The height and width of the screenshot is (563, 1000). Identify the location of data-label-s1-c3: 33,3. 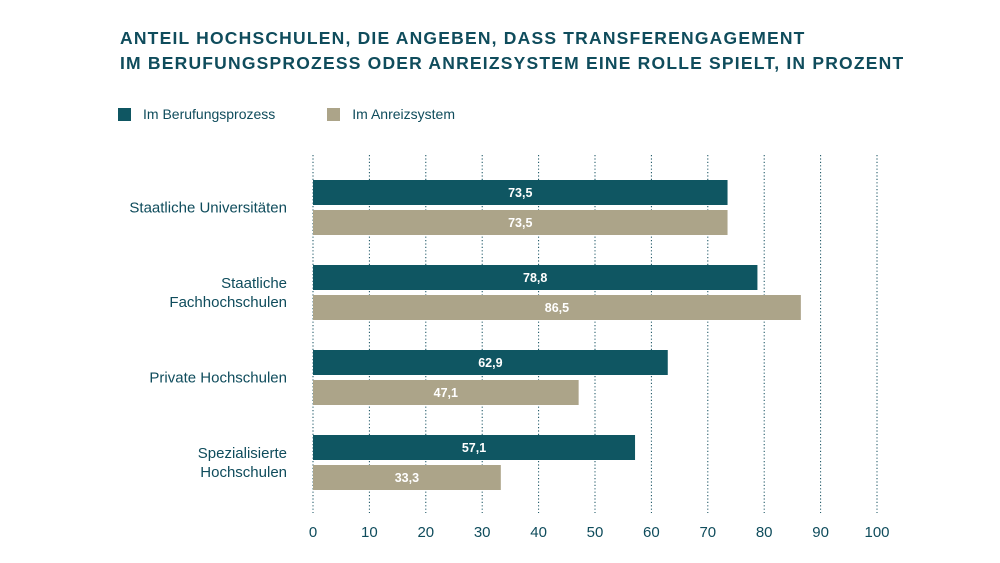
(407, 478).